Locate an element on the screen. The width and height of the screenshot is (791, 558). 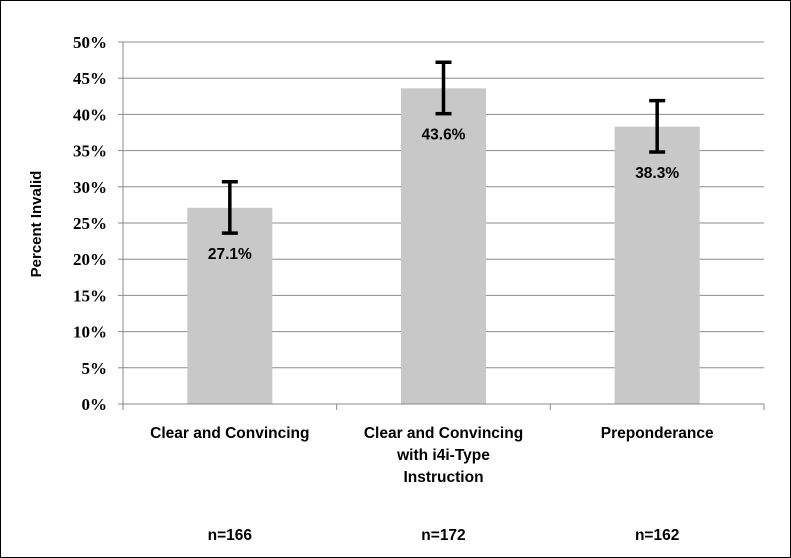
data-label: 43.6% is located at coordinates (444, 135).